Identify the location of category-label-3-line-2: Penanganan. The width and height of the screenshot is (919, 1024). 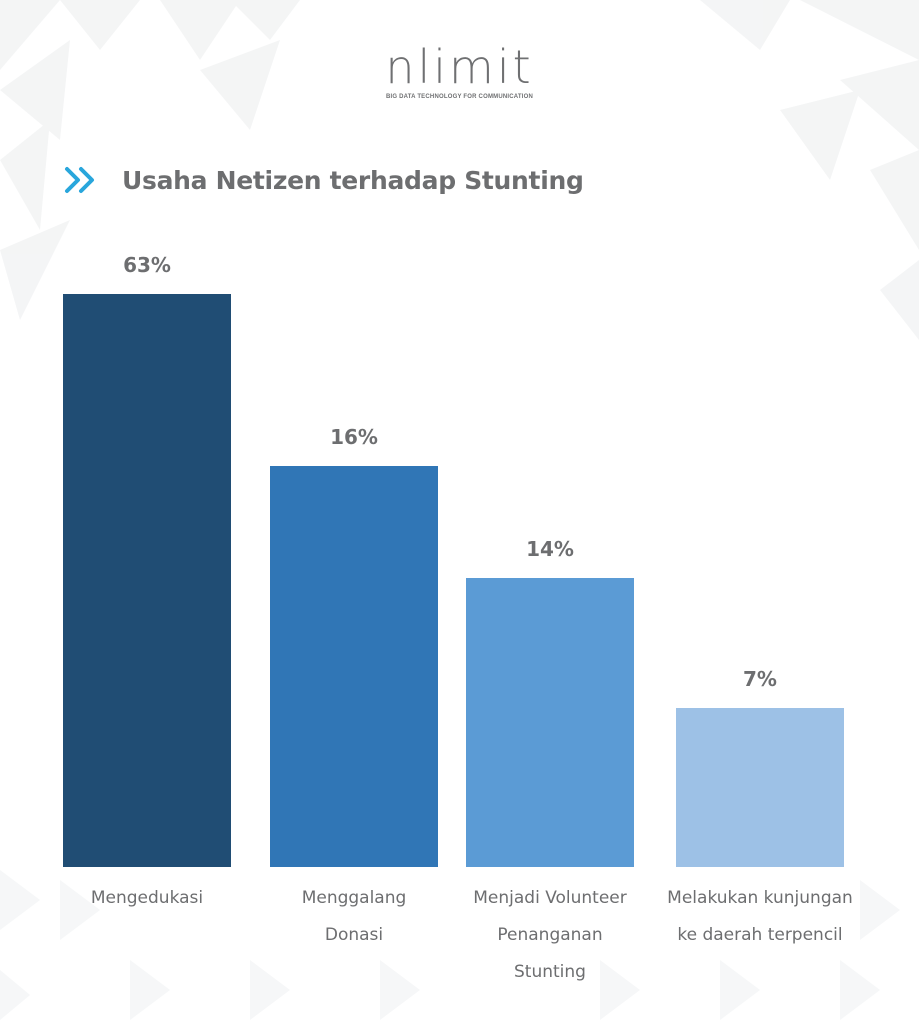
(549, 935).